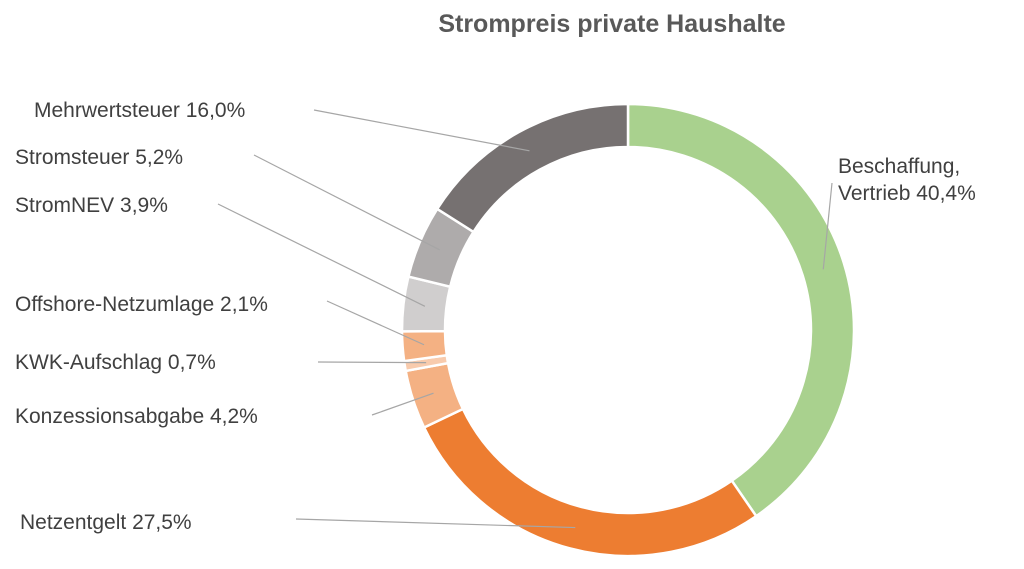 This screenshot has height=569, width=1024. Describe the element at coordinates (435, 523) in the screenshot. I see `leader-line-netzentgelt` at that location.